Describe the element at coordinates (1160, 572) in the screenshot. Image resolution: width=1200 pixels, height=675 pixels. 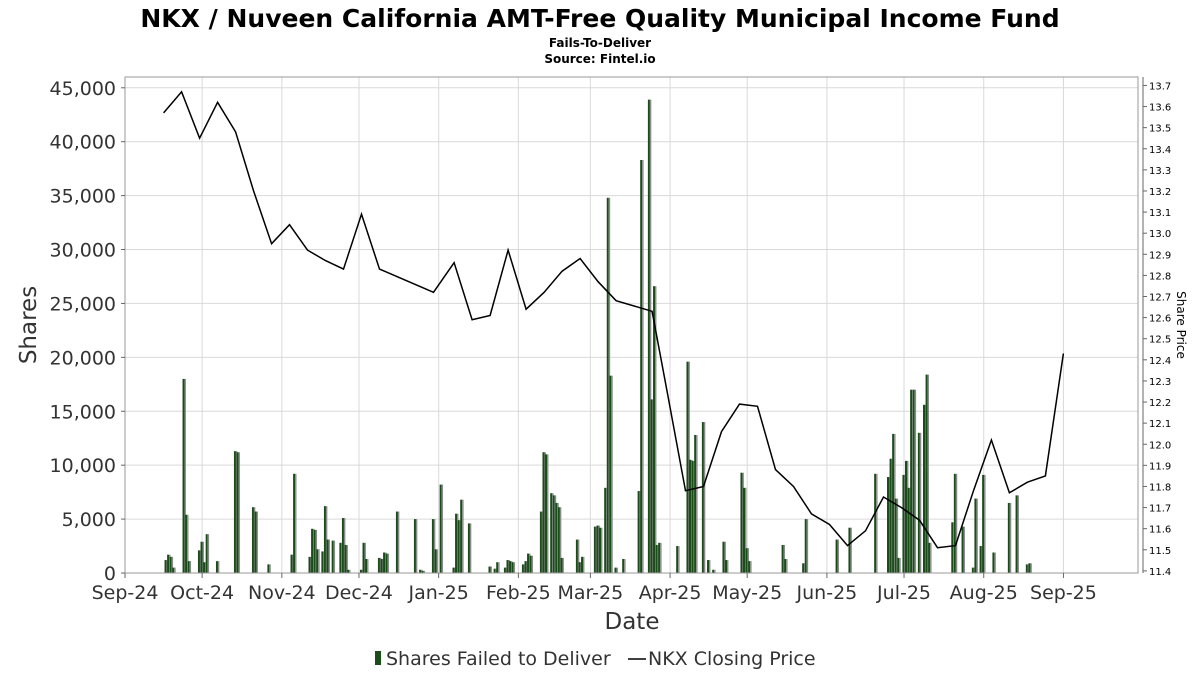
I see `y2-tick-label: 11.4` at that location.